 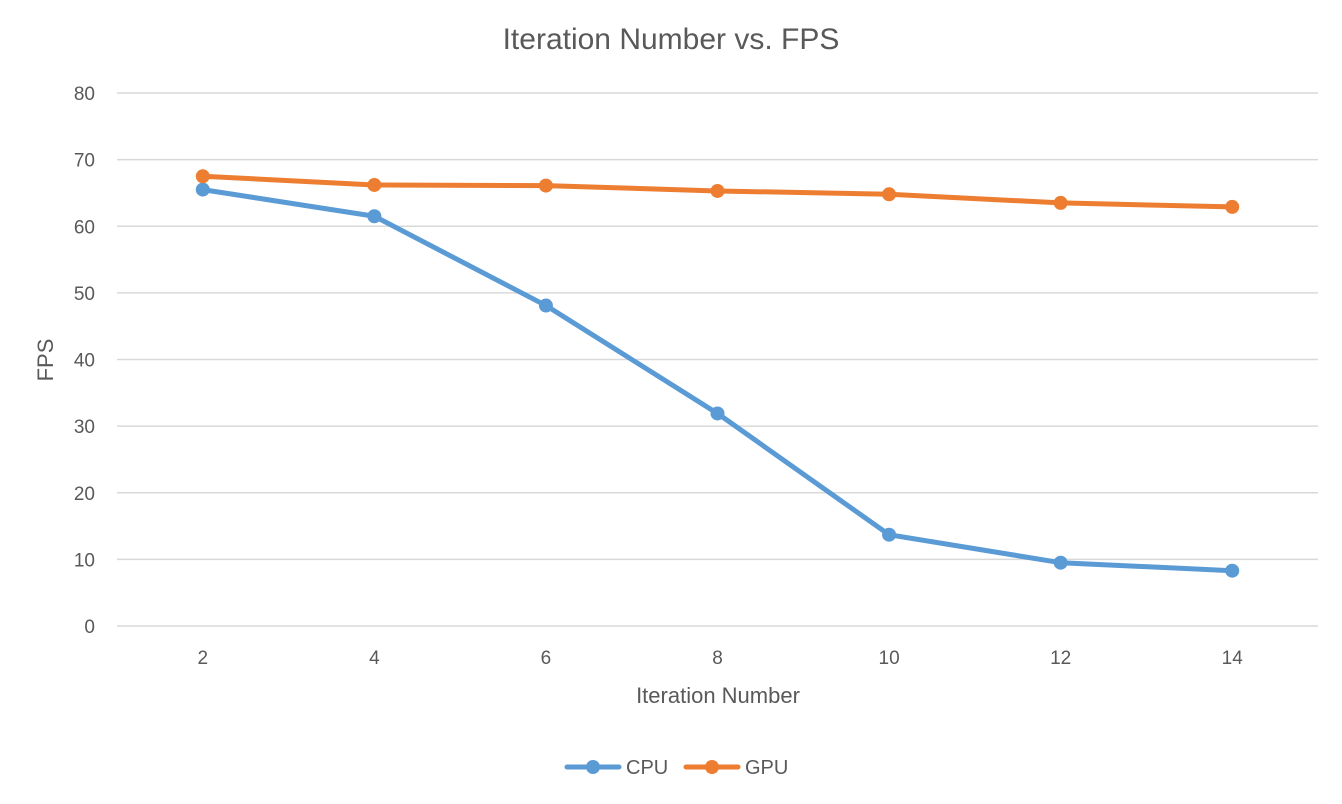 I want to click on y-tick-label: 40, so click(x=84, y=361).